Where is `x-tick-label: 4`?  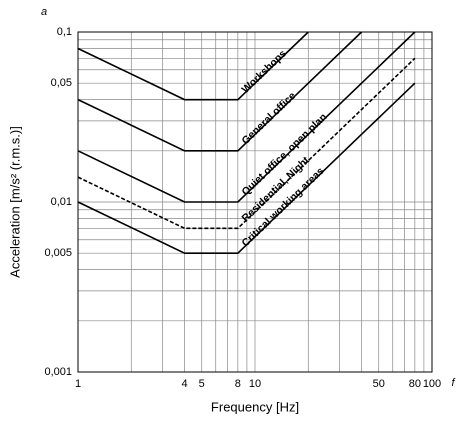 x-tick-label: 4 is located at coordinates (185, 384).